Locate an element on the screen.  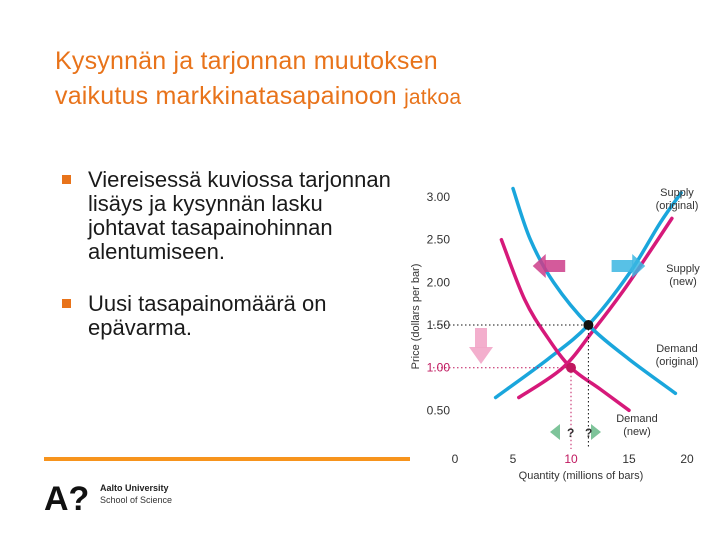
x-tick-label: 15 is located at coordinates (629, 459).